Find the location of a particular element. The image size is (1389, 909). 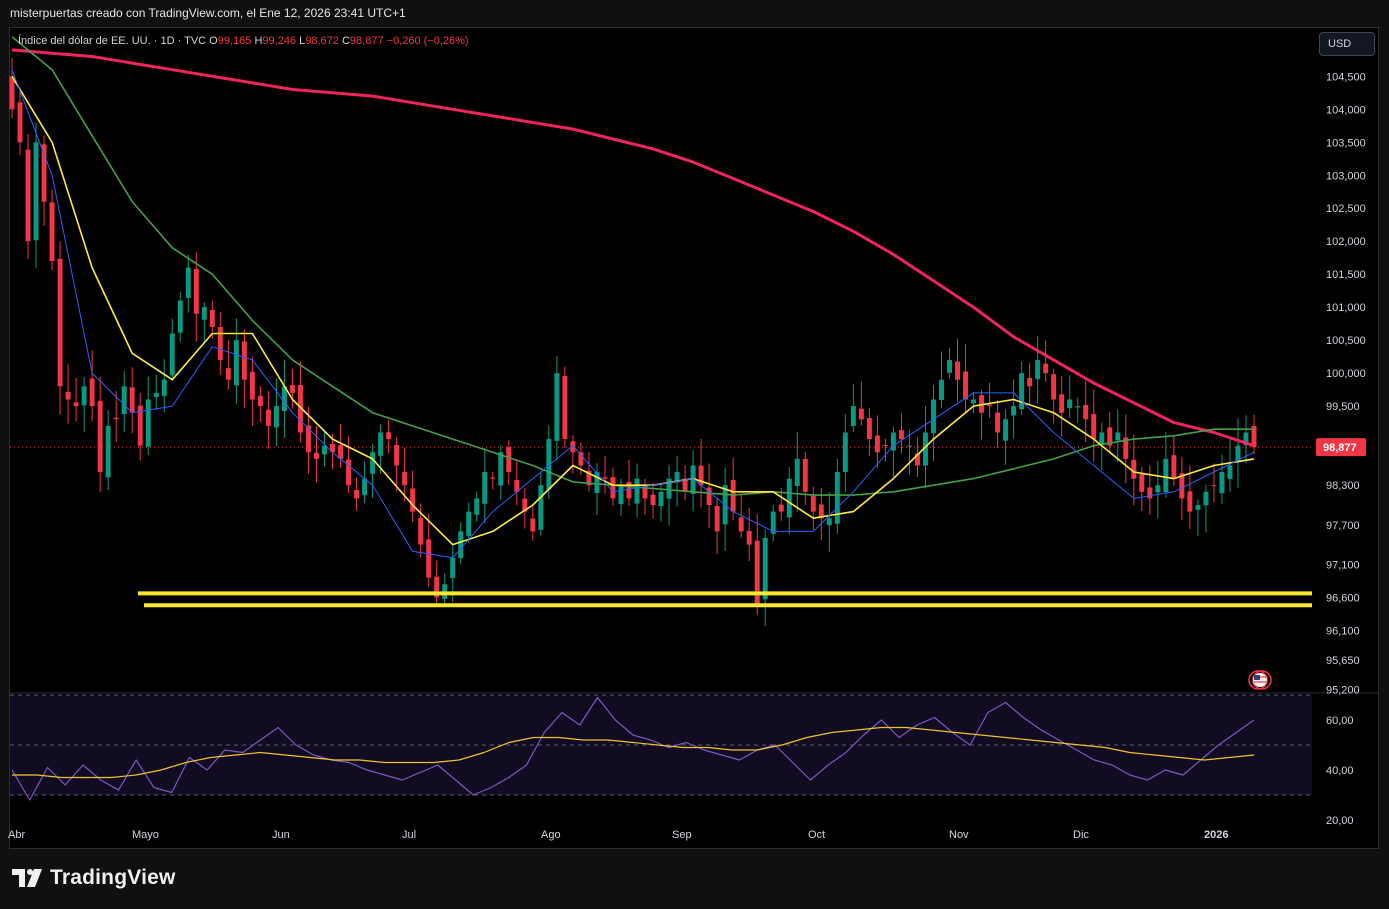

open-value: 99,165 is located at coordinates (234, 41).